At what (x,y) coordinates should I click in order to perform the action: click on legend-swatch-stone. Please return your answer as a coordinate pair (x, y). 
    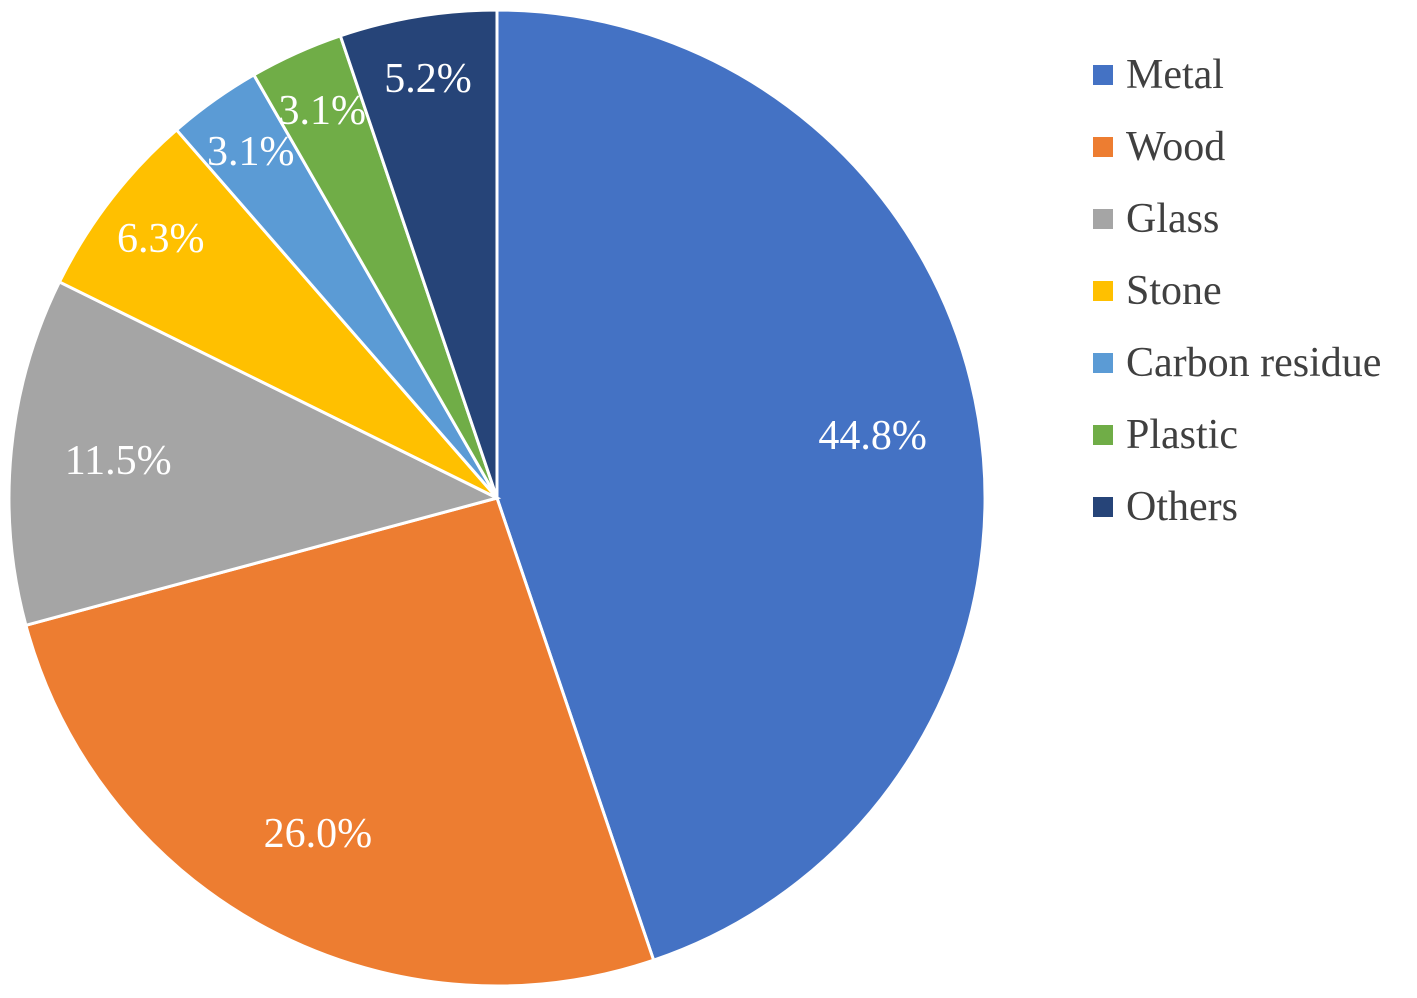
    Looking at the image, I should click on (1103, 291).